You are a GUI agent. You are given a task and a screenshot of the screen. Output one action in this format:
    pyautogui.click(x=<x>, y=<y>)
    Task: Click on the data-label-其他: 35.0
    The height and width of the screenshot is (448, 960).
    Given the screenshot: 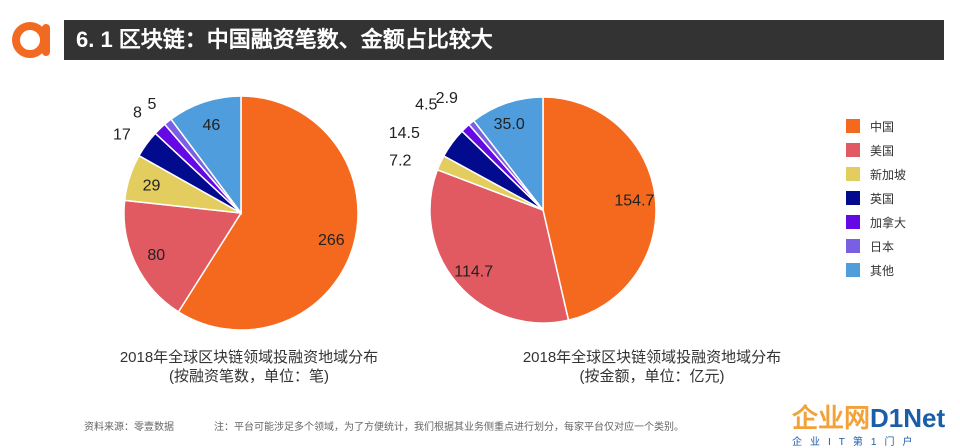 What is the action you would take?
    pyautogui.click(x=509, y=124)
    